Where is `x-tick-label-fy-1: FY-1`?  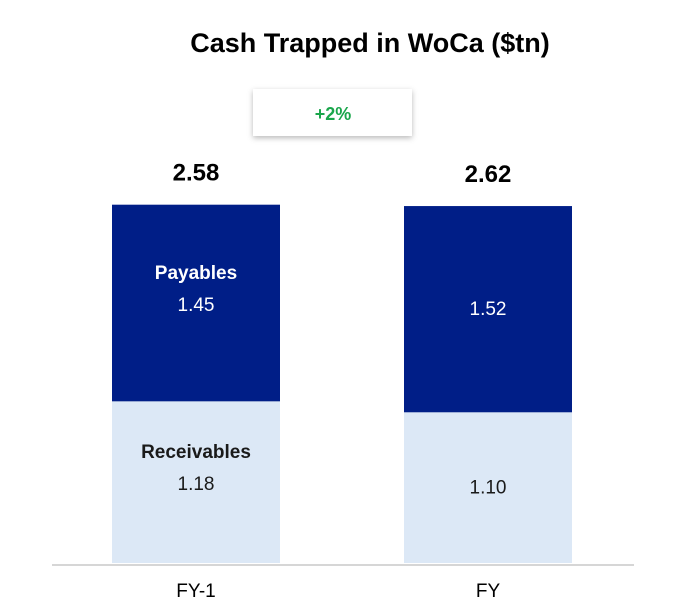 x-tick-label-fy-1: FY-1 is located at coordinates (195, 591).